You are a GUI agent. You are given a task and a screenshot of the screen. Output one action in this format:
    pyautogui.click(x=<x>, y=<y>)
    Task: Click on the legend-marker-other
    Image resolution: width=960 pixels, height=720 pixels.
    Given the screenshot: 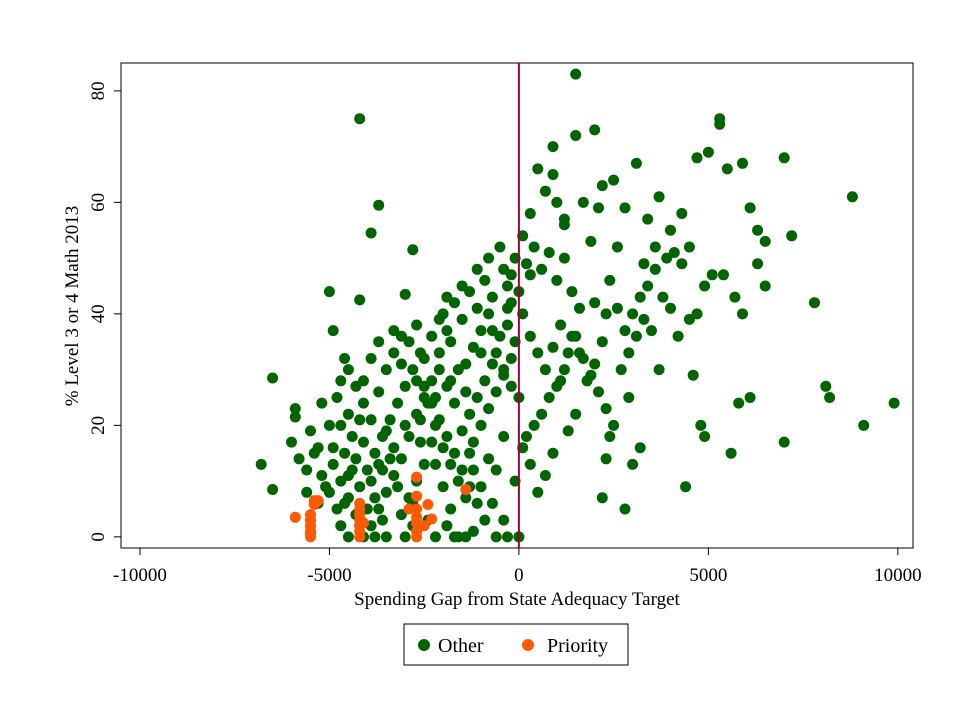 What is the action you would take?
    pyautogui.click(x=424, y=645)
    